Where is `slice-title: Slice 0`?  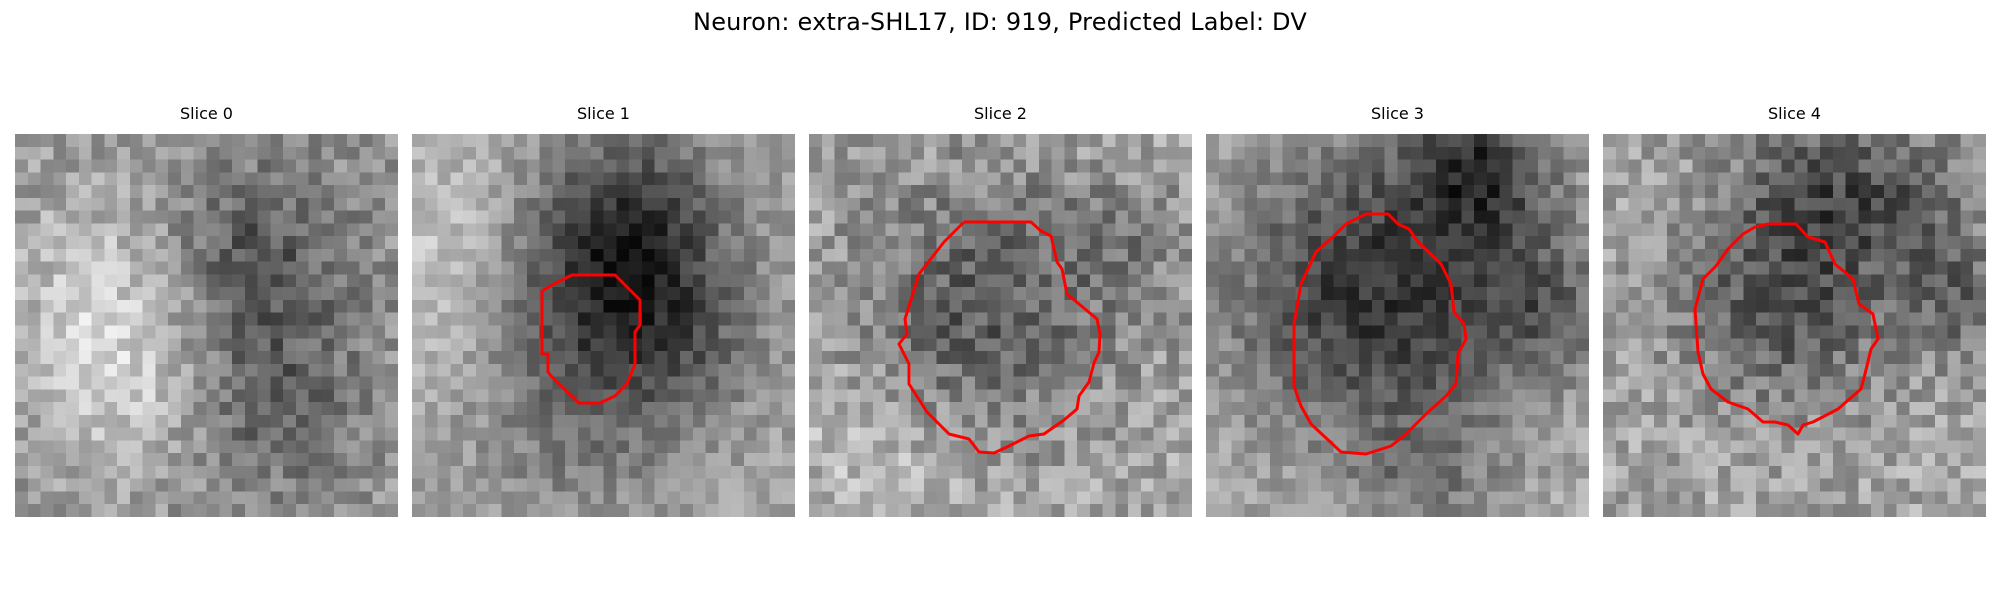
slice-title: Slice 0 is located at coordinates (206, 113).